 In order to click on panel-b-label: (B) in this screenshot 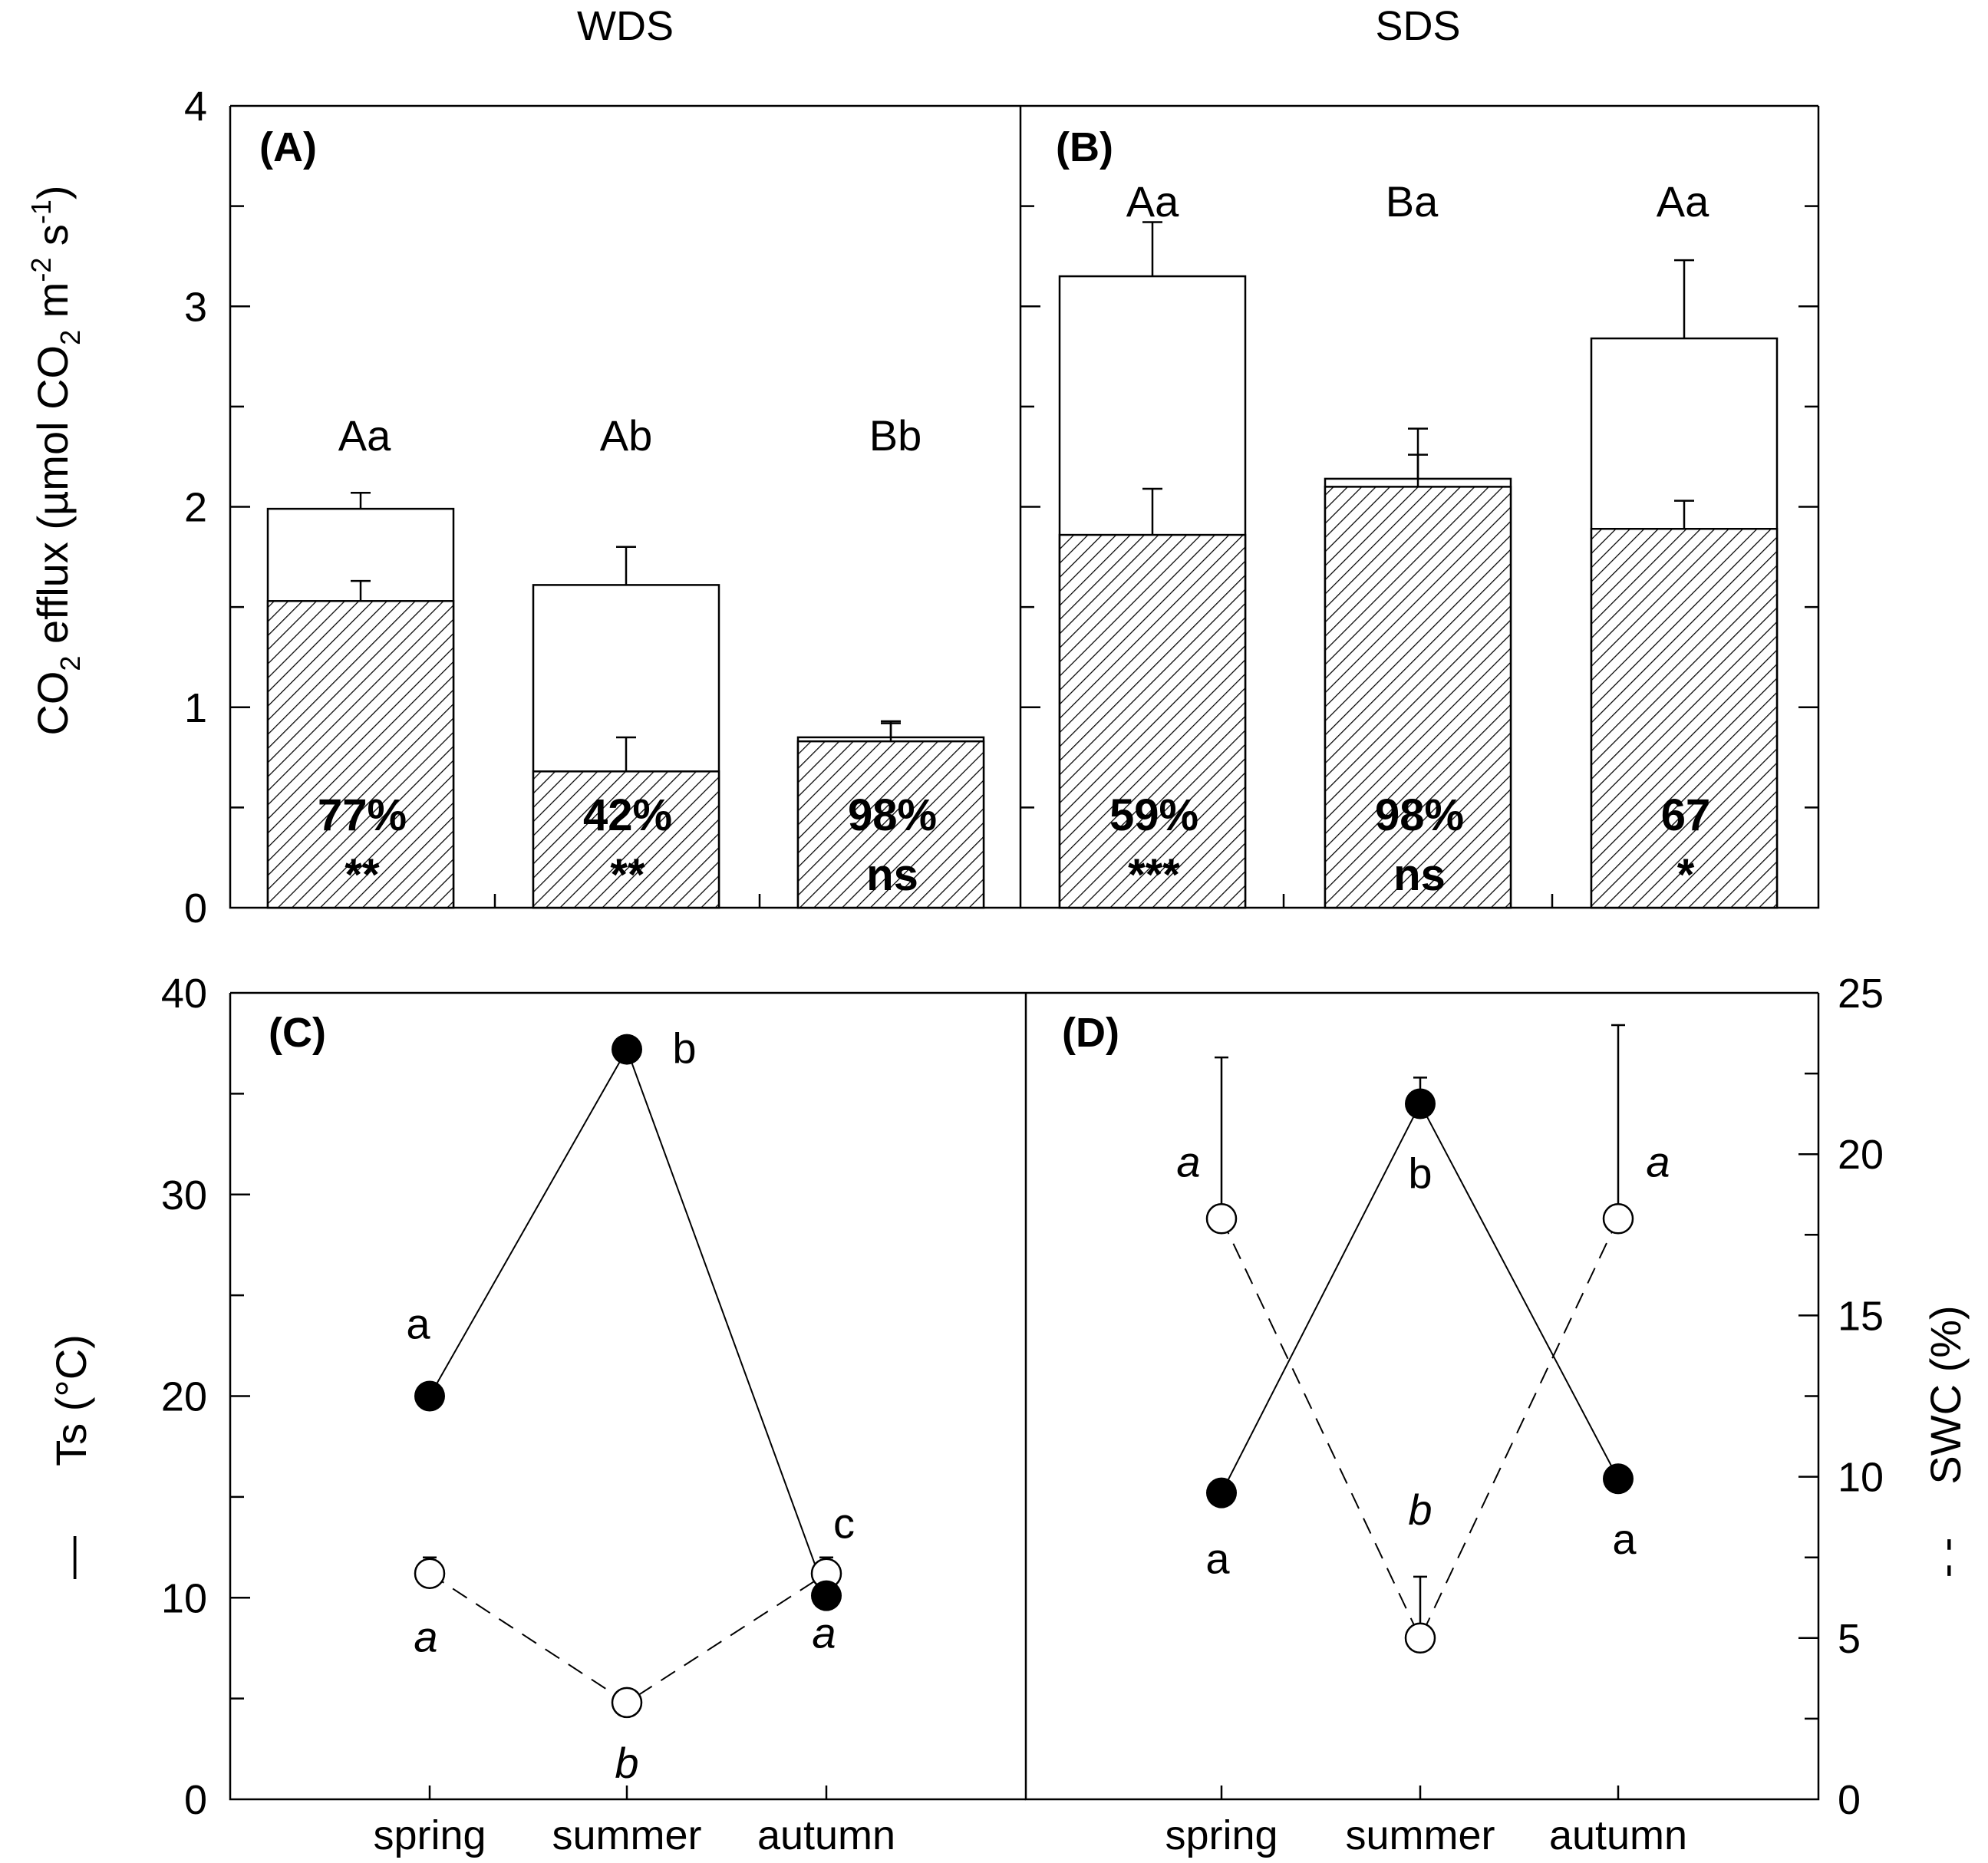, I will do `click(1084, 147)`.